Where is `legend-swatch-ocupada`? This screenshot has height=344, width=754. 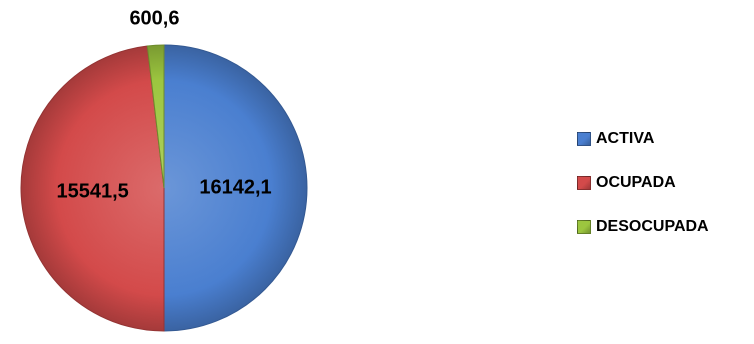
legend-swatch-ocupada is located at coordinates (584, 183).